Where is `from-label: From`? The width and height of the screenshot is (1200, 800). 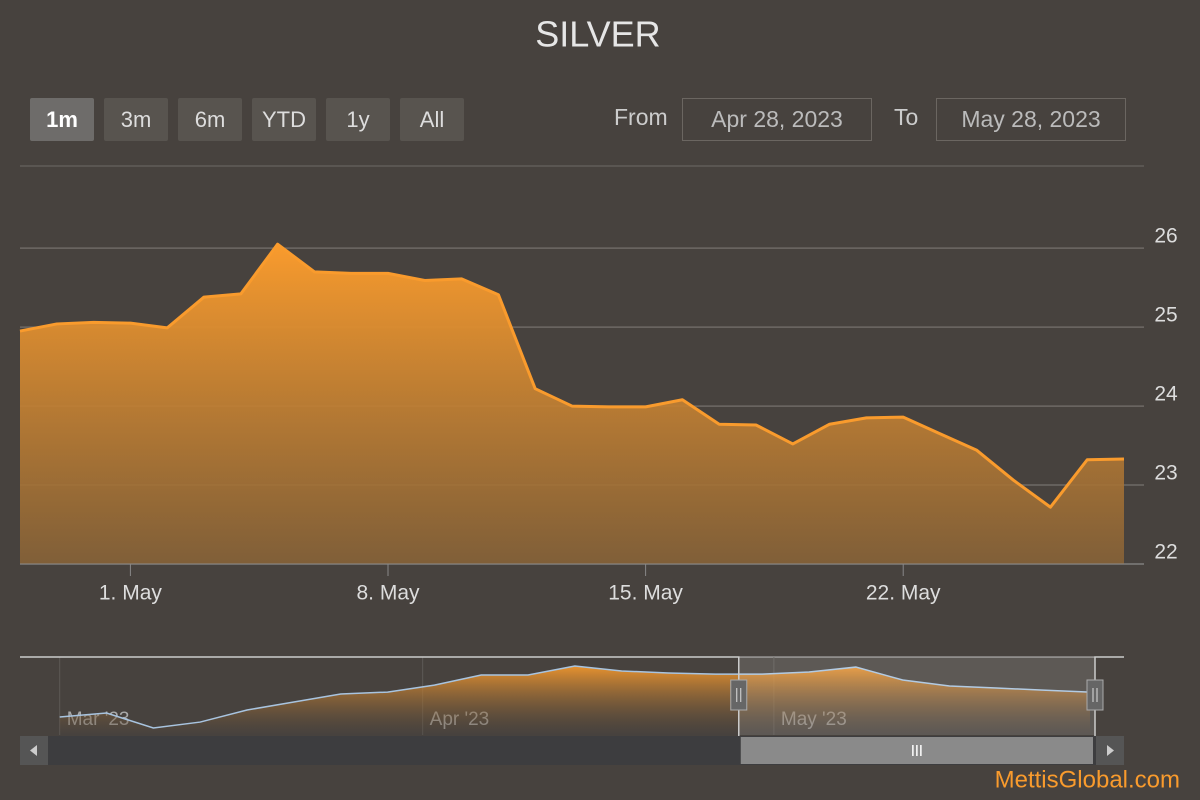 from-label: From is located at coordinates (641, 117).